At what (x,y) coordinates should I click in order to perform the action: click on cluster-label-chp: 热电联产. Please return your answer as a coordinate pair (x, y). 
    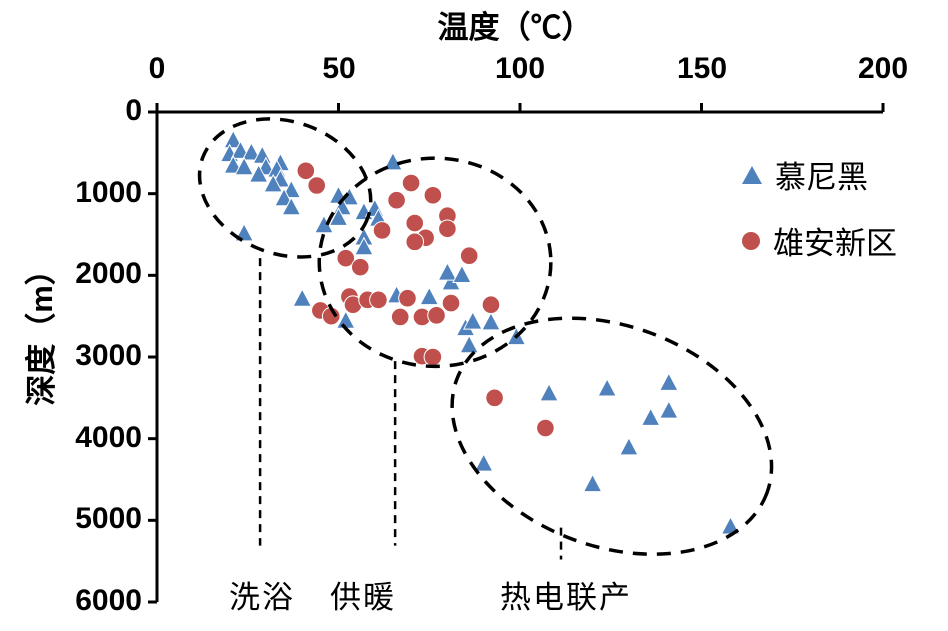
    Looking at the image, I should click on (566, 597).